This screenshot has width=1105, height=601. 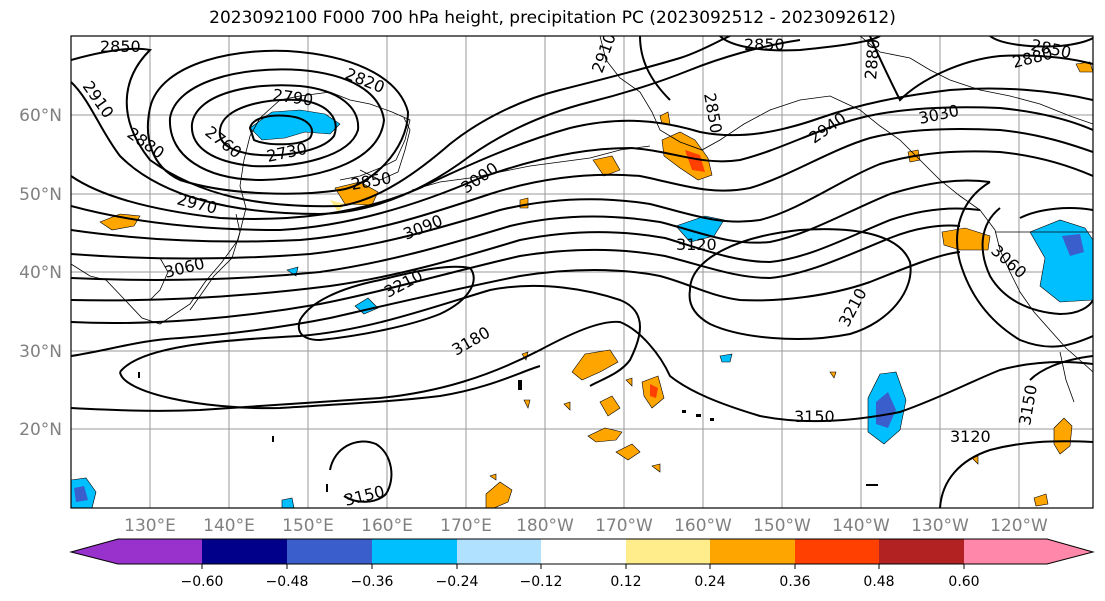 I want to click on colorbar-bin-orange, so click(x=752, y=551).